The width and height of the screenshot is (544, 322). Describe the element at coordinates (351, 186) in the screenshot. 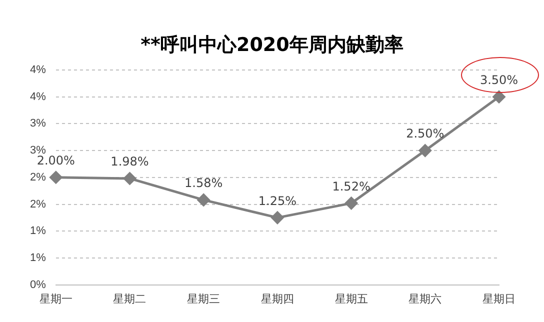

I see `data-label: 1.52%` at that location.